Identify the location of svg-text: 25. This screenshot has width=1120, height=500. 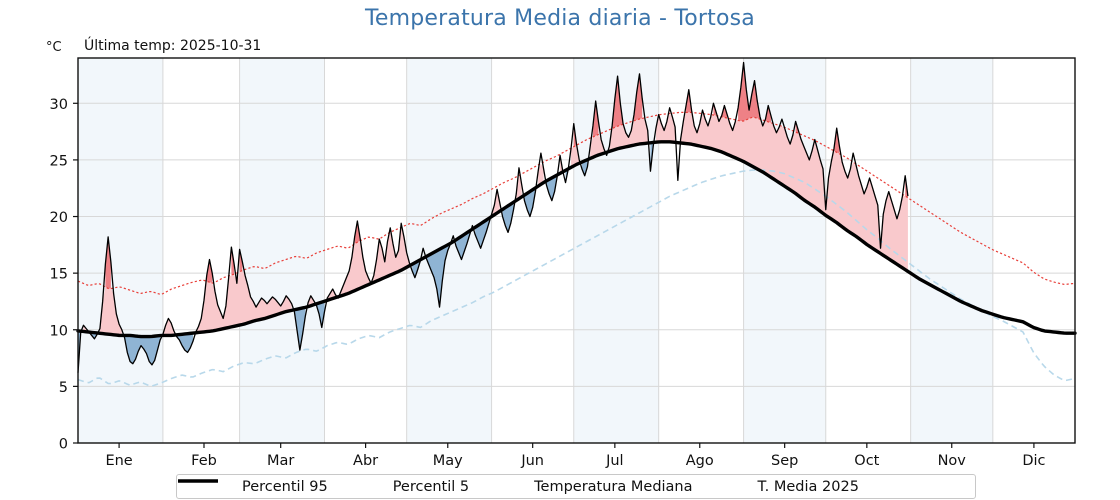
(59, 161).